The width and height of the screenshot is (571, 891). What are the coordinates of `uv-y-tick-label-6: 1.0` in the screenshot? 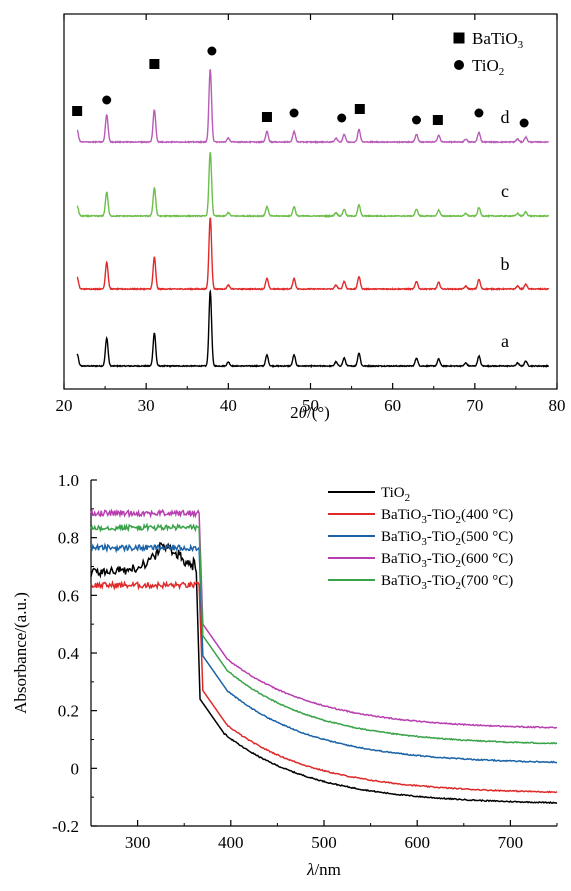 It's located at (68, 480).